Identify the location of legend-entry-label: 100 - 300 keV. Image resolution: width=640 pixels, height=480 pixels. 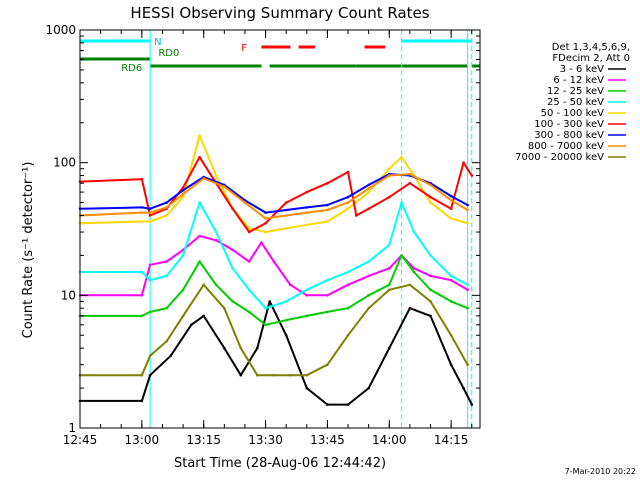
(569, 124).